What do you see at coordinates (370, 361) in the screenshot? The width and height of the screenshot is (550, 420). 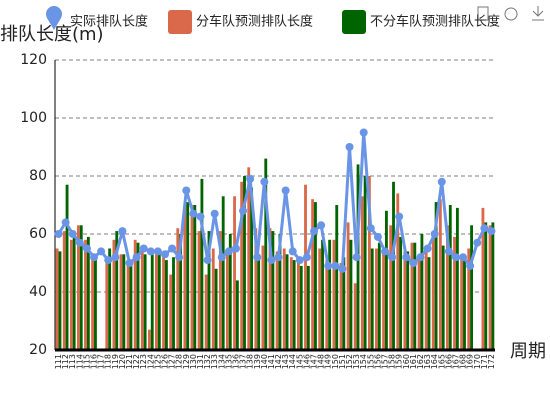 I see `x-tick-label: 155` at bounding box center [370, 361].